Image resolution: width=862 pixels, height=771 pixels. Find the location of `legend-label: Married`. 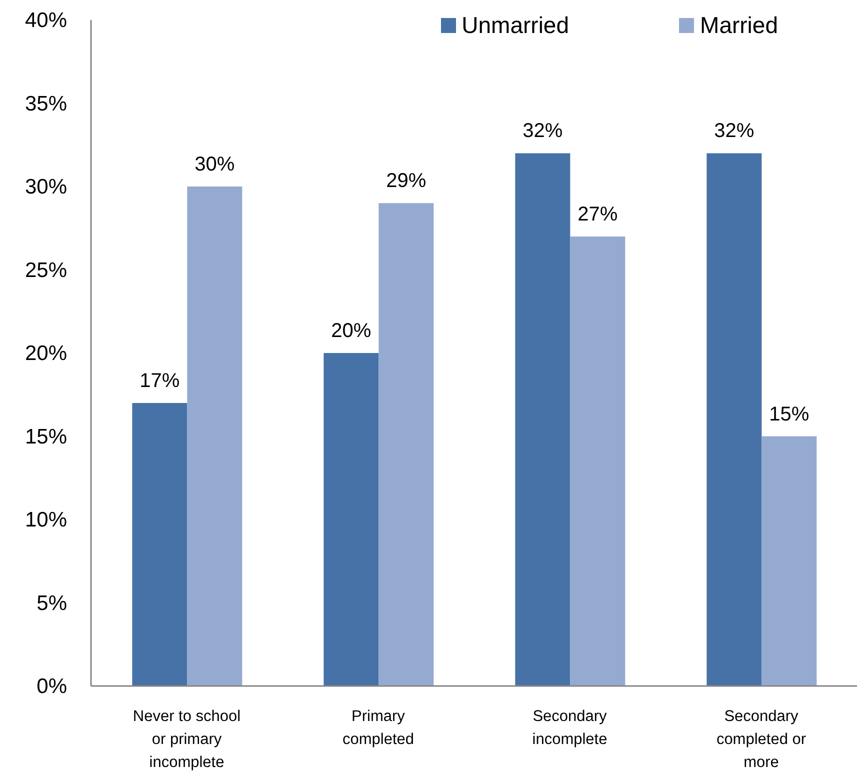

legend-label: Married is located at coordinates (739, 25).